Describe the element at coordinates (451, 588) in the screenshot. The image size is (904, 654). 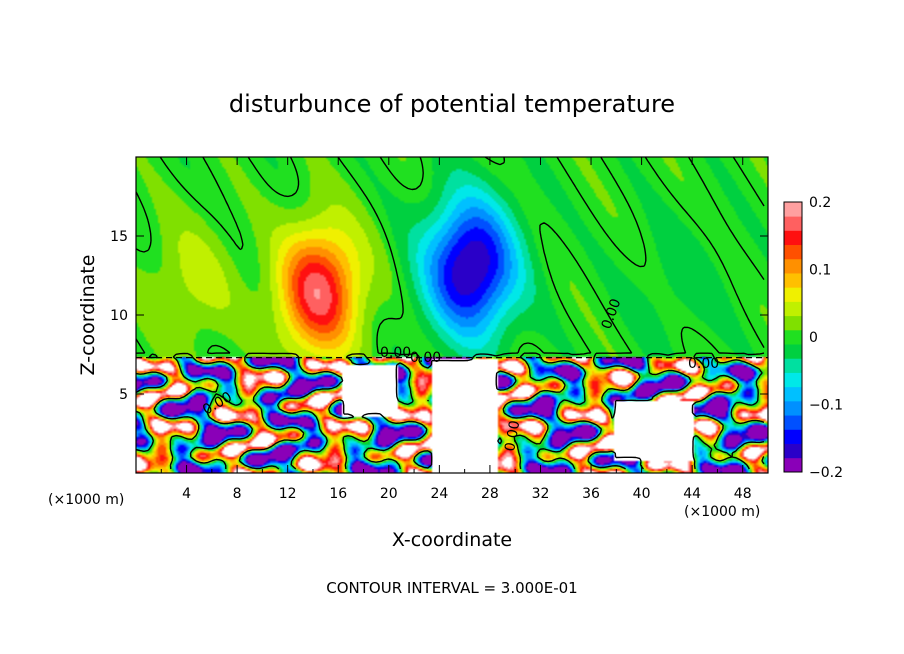
I see `contour-interval-note: CONTOUR INTERVAL = 3.000E-01` at that location.